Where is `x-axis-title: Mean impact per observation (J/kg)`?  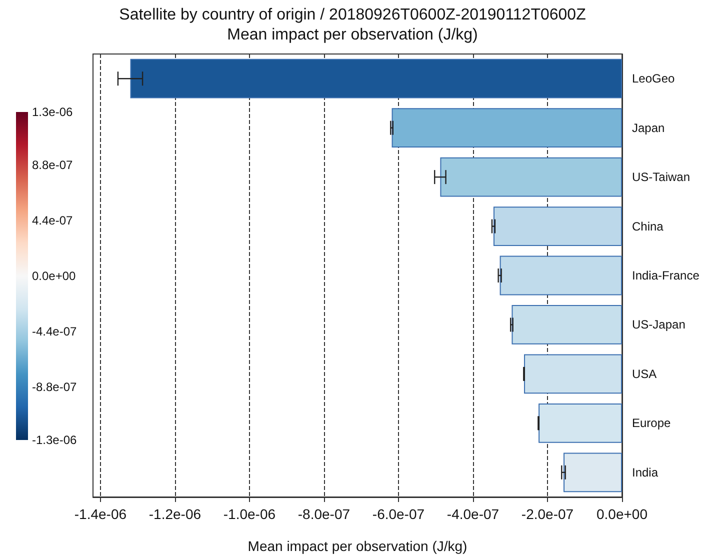
x-axis-title: Mean impact per observation (J/kg) is located at coordinates (358, 546).